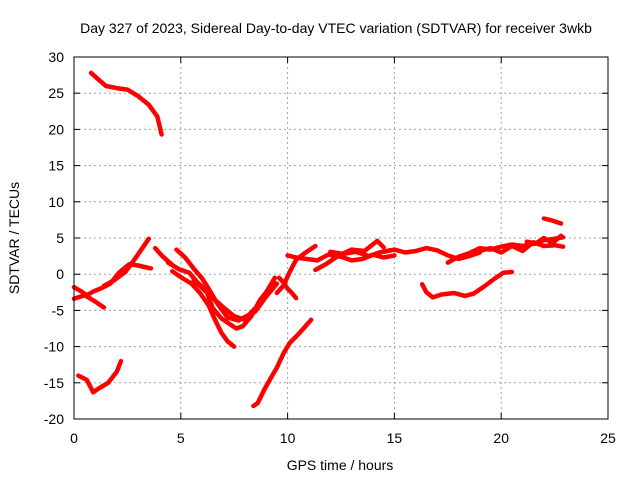 The height and width of the screenshot is (480, 640). What do you see at coordinates (54, 383) in the screenshot?
I see `y-tick-label: -15` at bounding box center [54, 383].